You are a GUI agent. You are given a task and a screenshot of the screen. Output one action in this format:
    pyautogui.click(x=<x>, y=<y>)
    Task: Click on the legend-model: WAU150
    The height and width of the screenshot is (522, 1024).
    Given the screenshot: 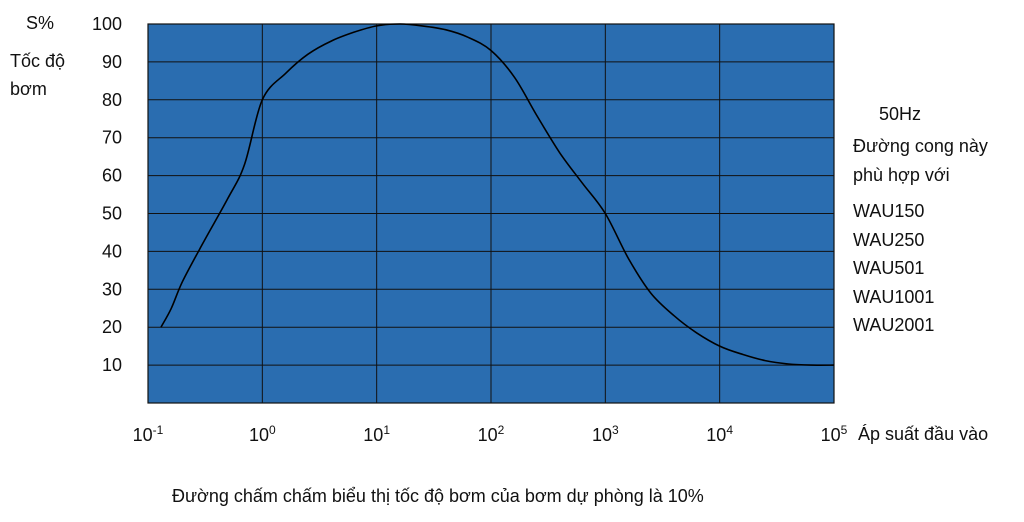 What is the action you would take?
    pyautogui.click(x=889, y=211)
    